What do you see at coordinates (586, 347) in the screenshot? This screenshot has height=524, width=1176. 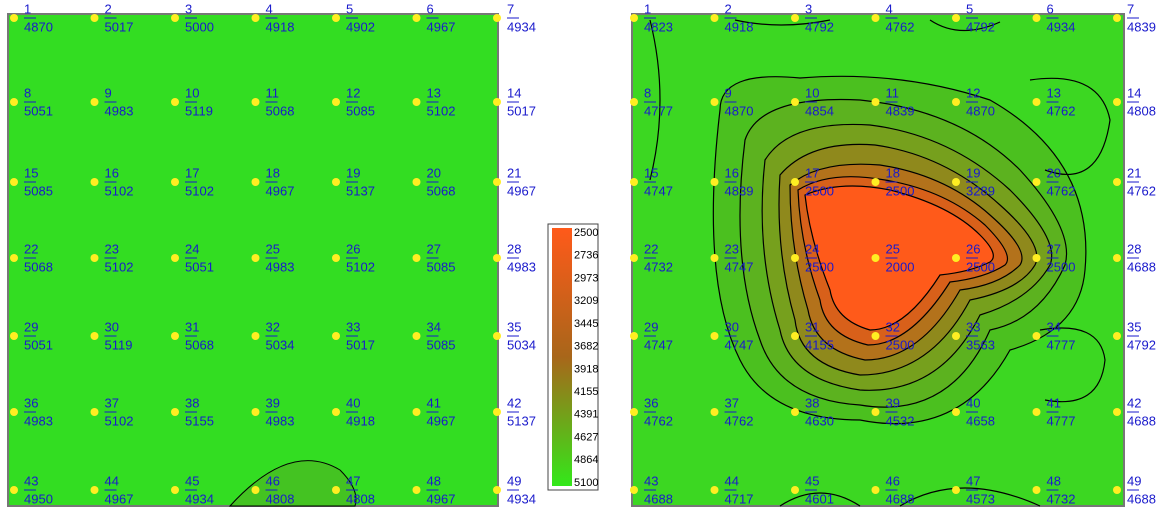 I see `legend-label: 3682` at bounding box center [586, 347].